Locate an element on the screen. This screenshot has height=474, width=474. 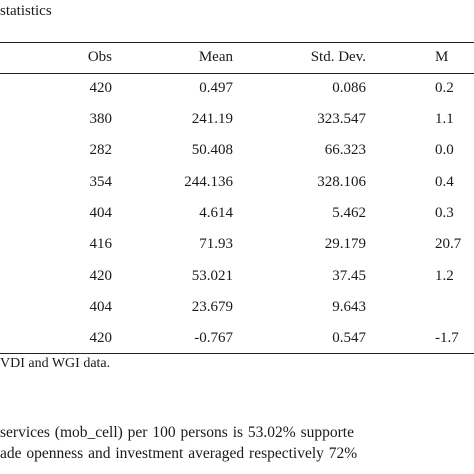
table-top-rule is located at coordinates (237, 42).